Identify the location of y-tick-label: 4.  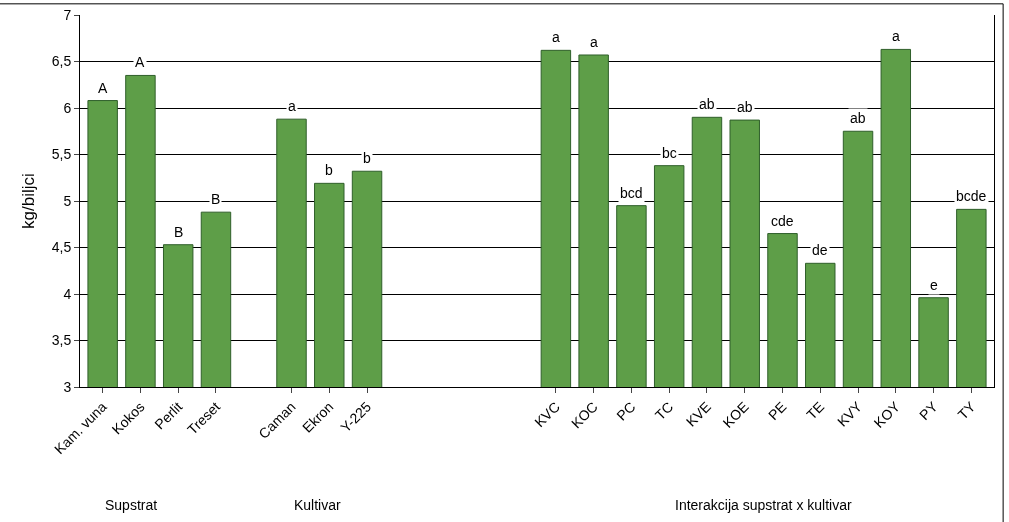
(67, 293).